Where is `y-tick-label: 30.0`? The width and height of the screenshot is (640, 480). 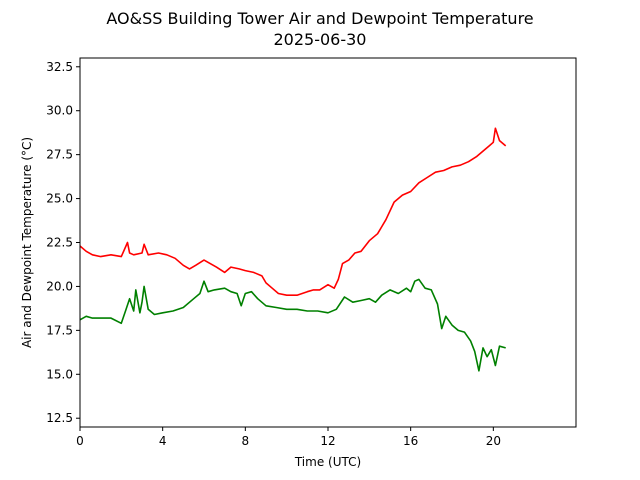 y-tick-label: 30.0 is located at coordinates (59, 111).